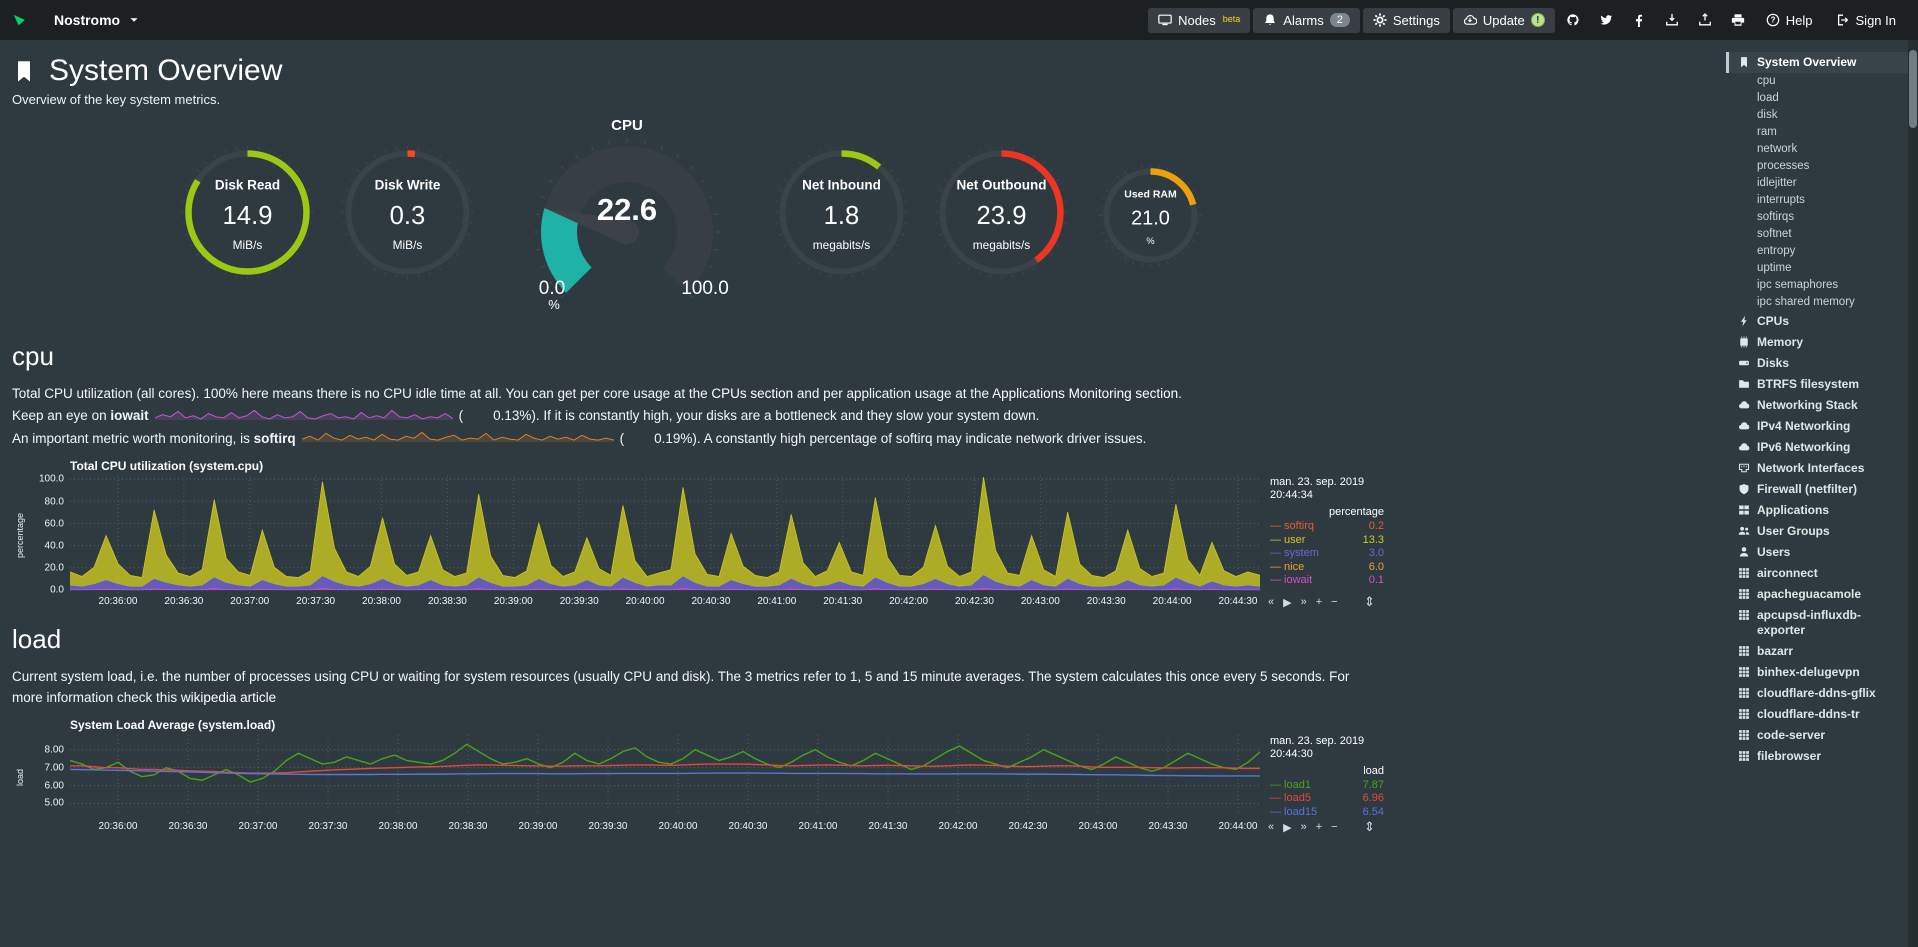 This screenshot has width=1918, height=947. Describe the element at coordinates (841, 215) in the screenshot. I see `gauge-net-inbound: Net Inbound 1.8 megabits/s` at that location.